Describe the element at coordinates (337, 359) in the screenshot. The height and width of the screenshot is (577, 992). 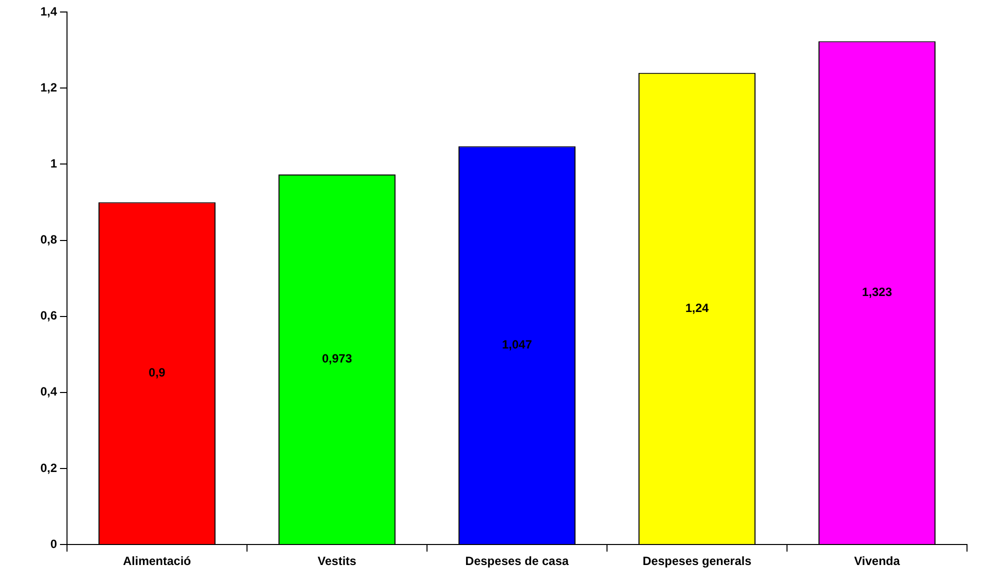
I see `data-label: 0,973` at that location.